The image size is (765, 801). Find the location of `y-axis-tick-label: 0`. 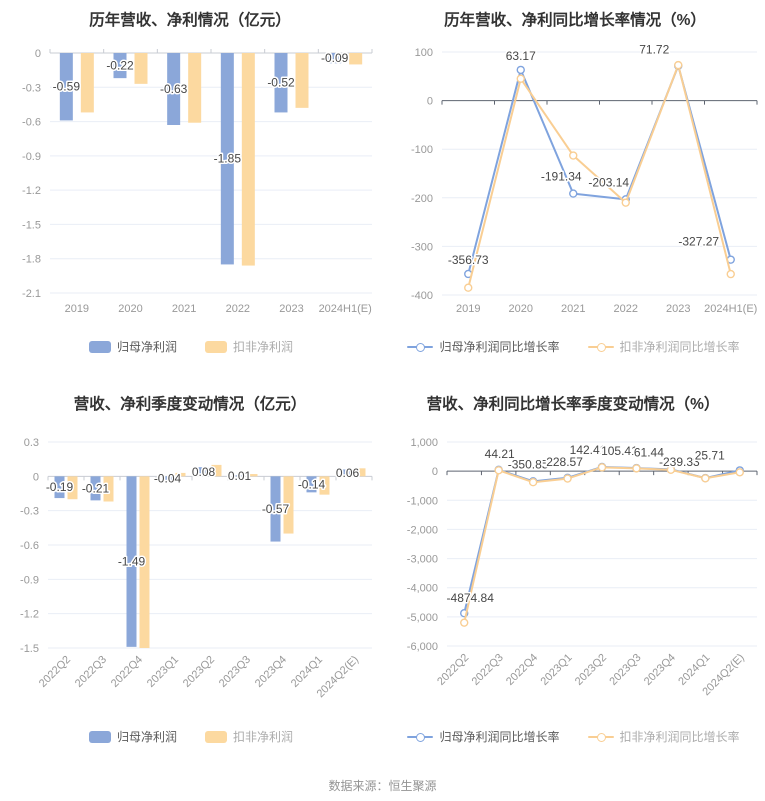

y-axis-tick-label: 0 is located at coordinates (435, 472).